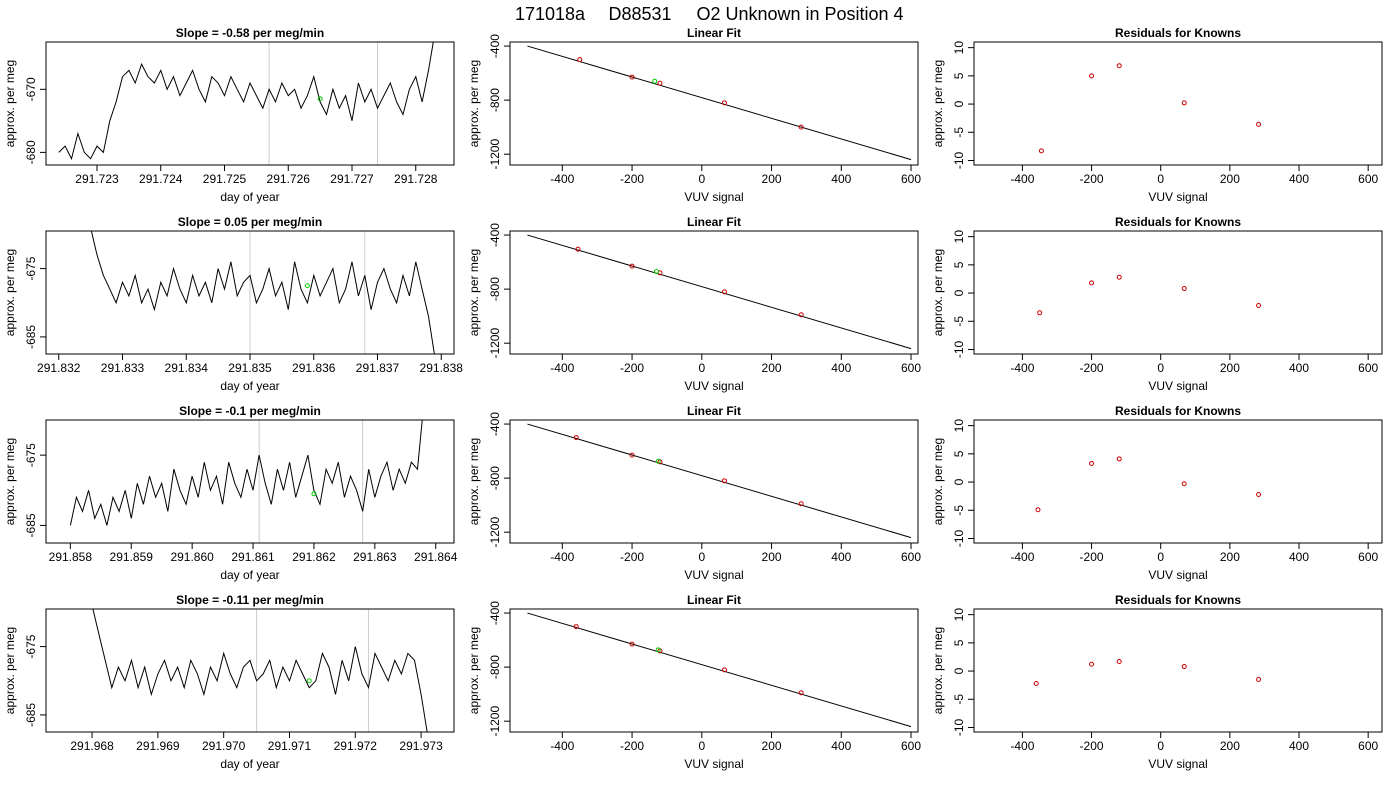 The image size is (1400, 800). What do you see at coordinates (92, 746) in the screenshot?
I see `x-tick-label: 291.968` at bounding box center [92, 746].